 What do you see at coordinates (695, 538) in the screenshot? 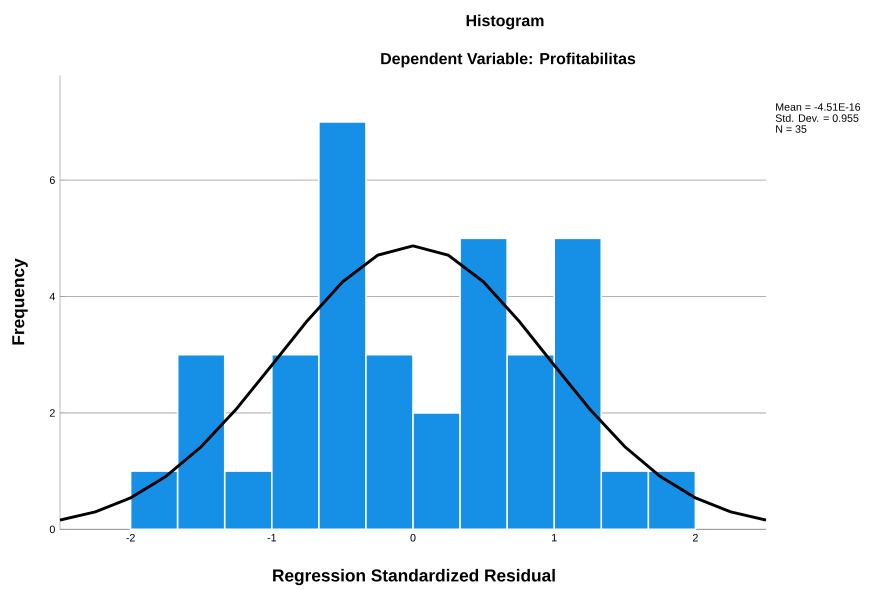
I see `x-tick-label: 2` at bounding box center [695, 538].